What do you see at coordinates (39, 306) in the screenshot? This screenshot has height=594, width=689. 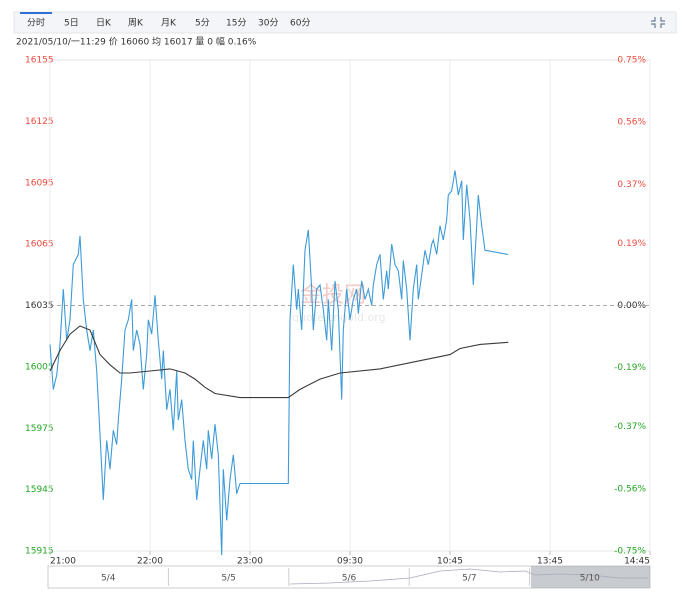 I see `y-tick-label: 16035` at bounding box center [39, 306].